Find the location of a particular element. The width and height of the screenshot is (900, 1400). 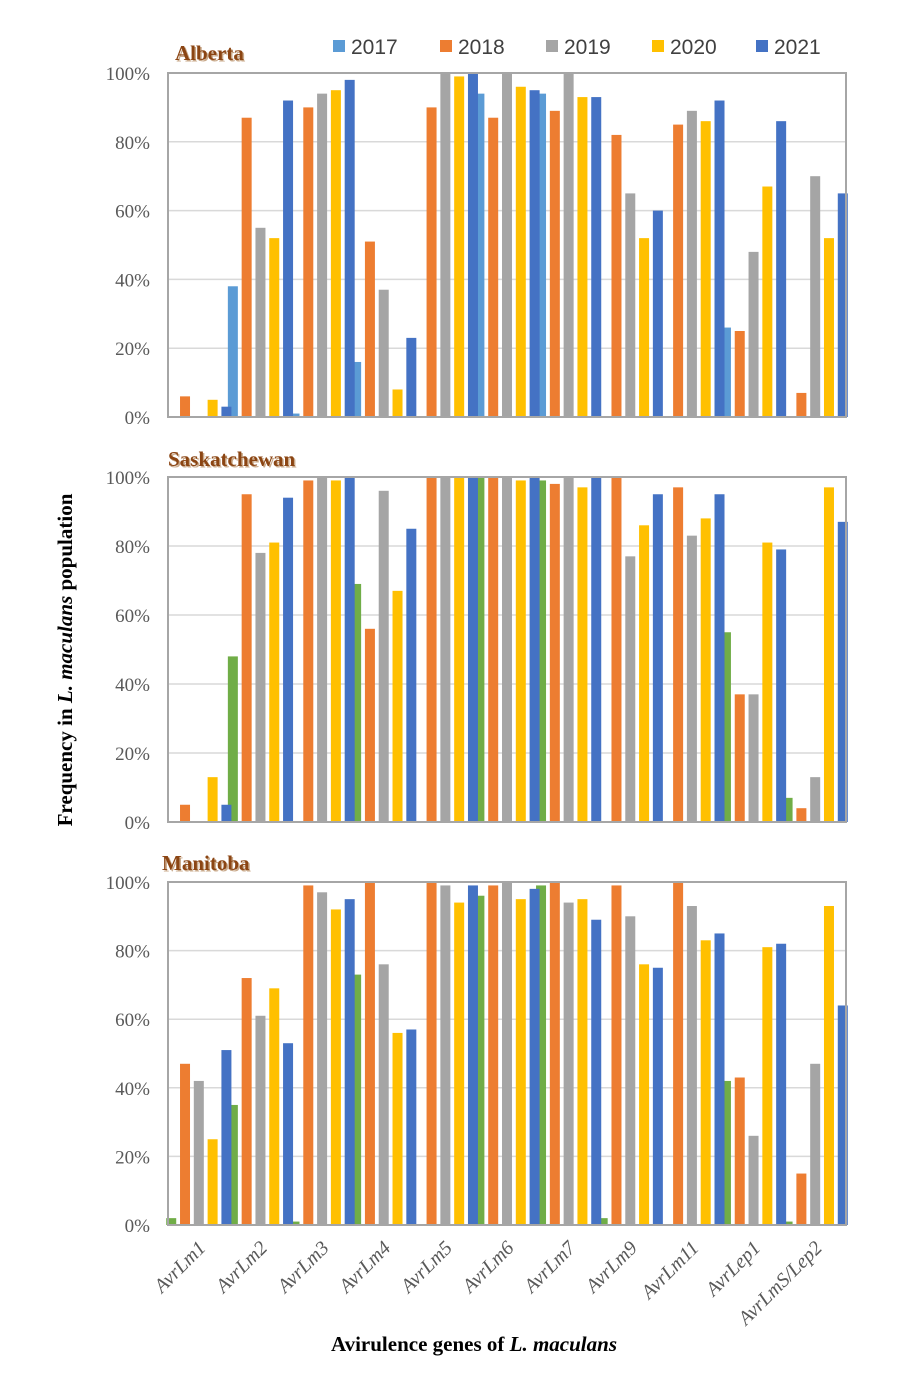

panel-title-shadow: Alberta is located at coordinates (211, 55).